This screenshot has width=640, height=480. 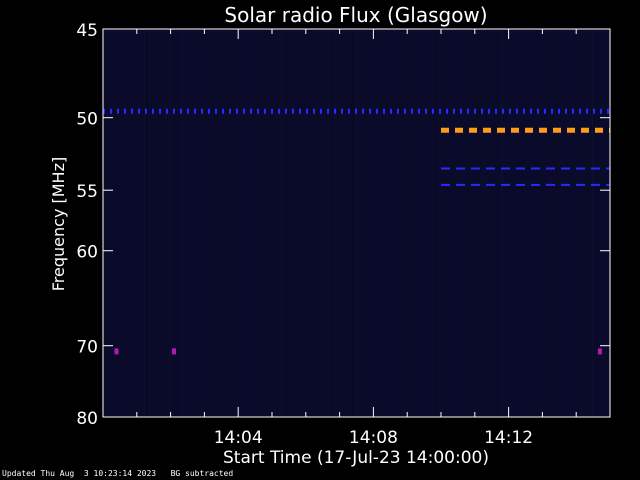 What do you see at coordinates (87, 31) in the screenshot?
I see `y-tick-label: 45` at bounding box center [87, 31].